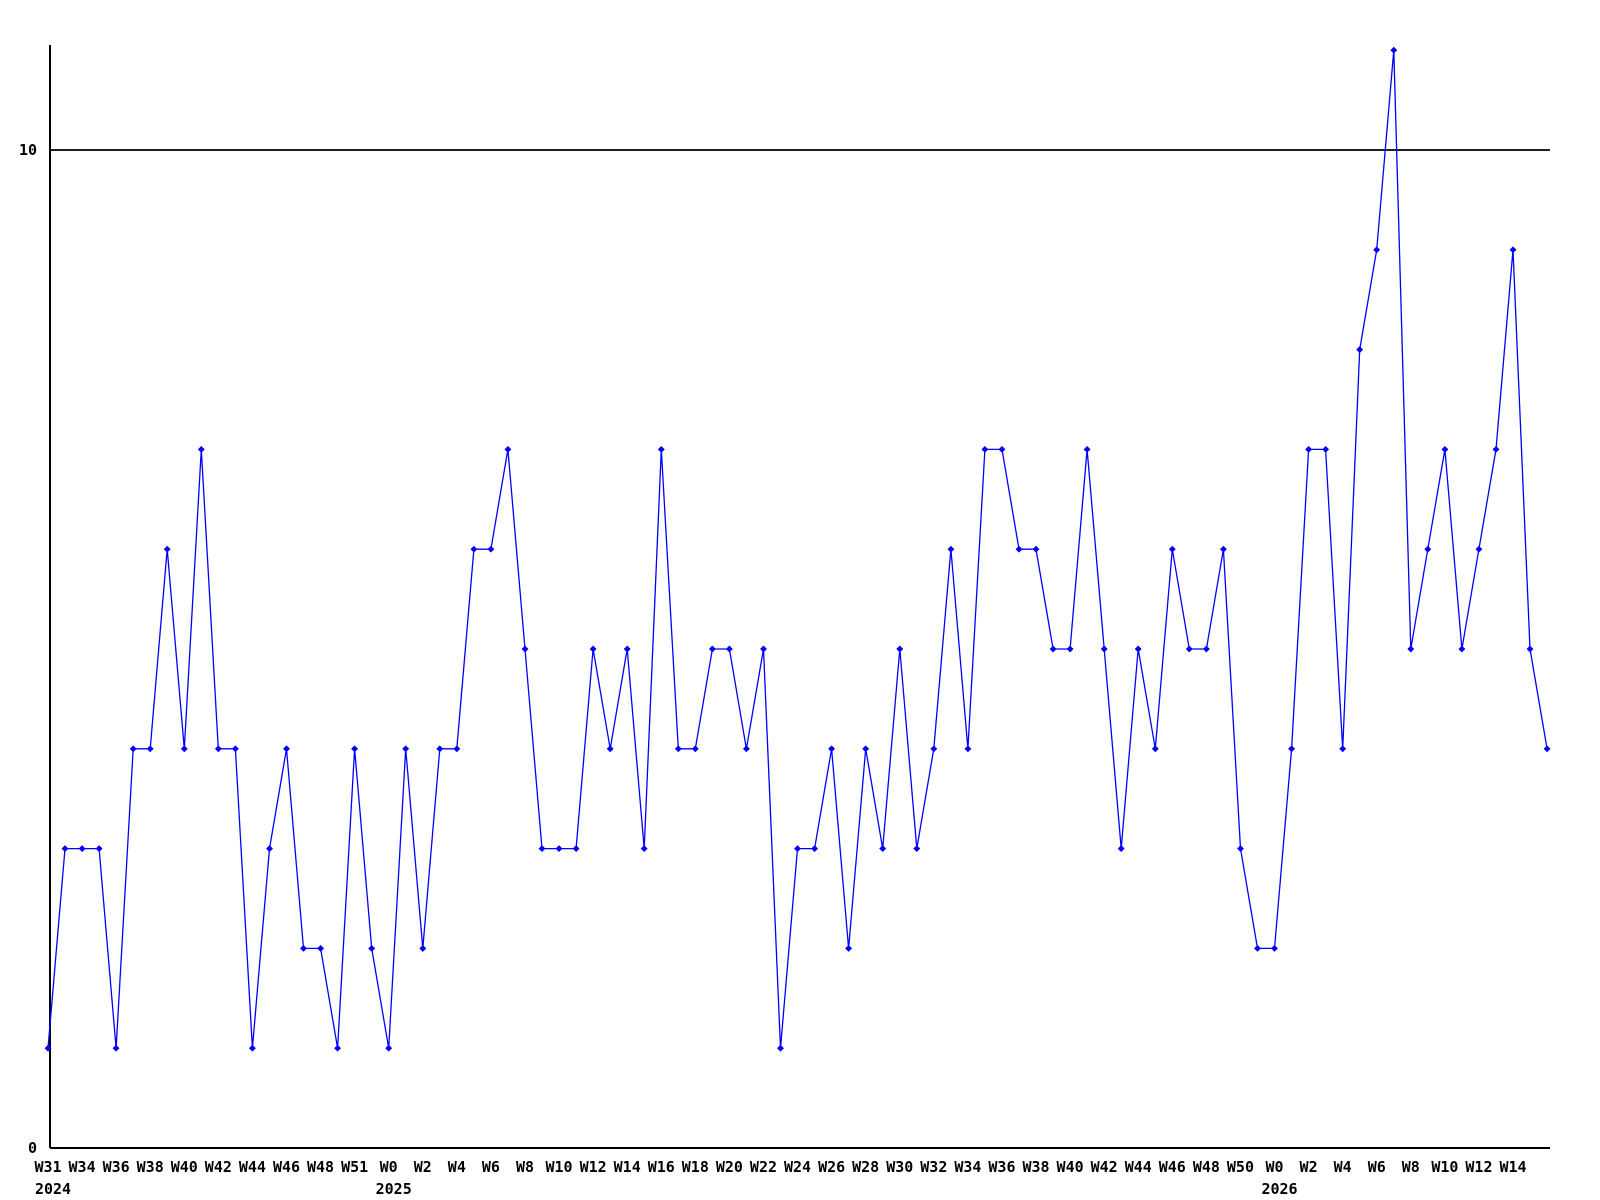  I want to click on x-tick-label: W24, so click(797, 1167).